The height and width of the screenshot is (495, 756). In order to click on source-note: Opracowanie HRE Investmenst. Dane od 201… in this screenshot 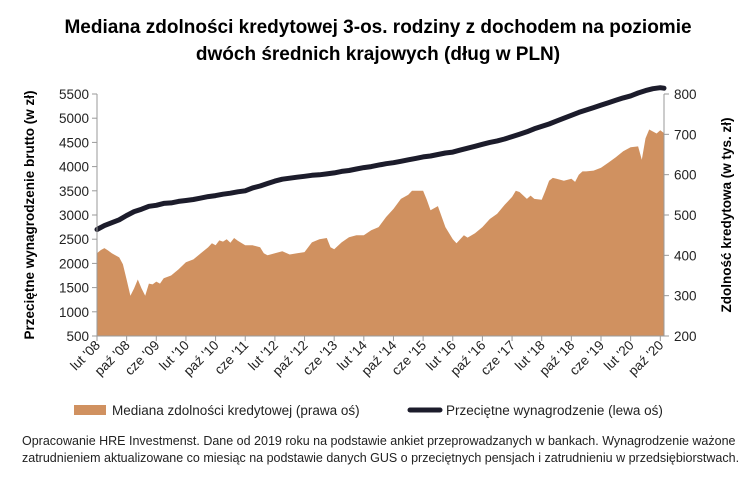, I will do `click(381, 449)`.